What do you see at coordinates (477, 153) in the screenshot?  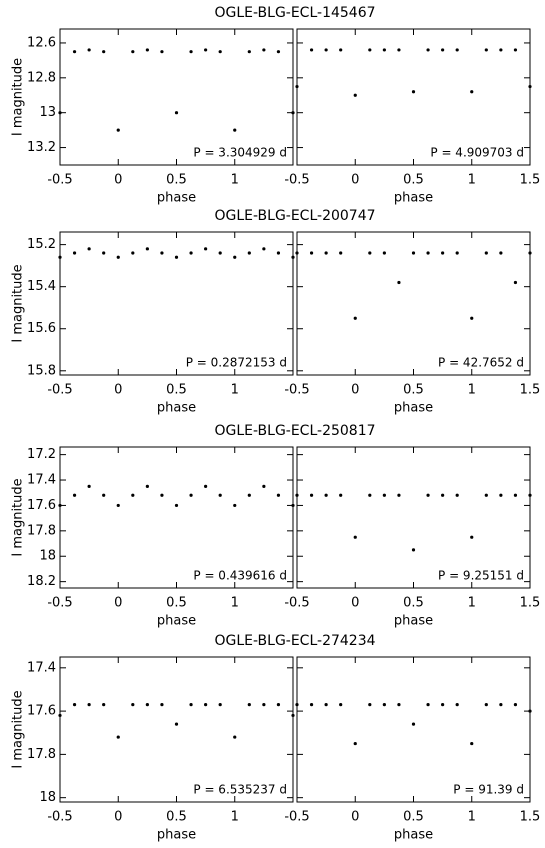 I see `period-annotation: P = 4.909703 d` at bounding box center [477, 153].